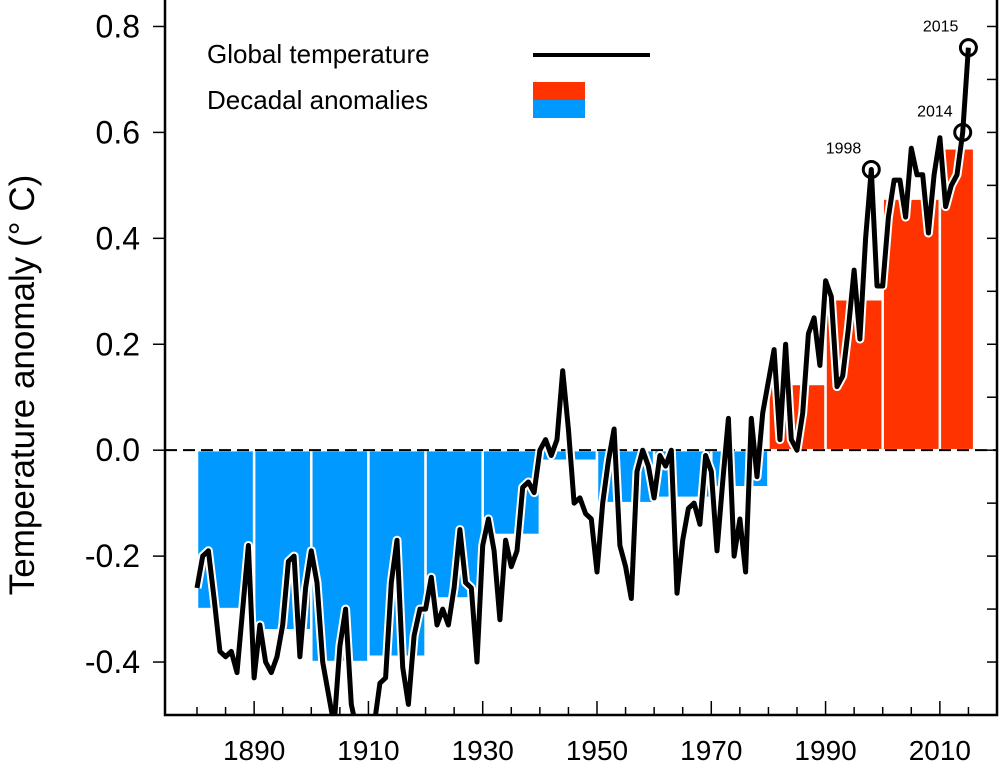 This screenshot has width=1000, height=780. I want to click on y-tick-label: 0.6, so click(118, 132).